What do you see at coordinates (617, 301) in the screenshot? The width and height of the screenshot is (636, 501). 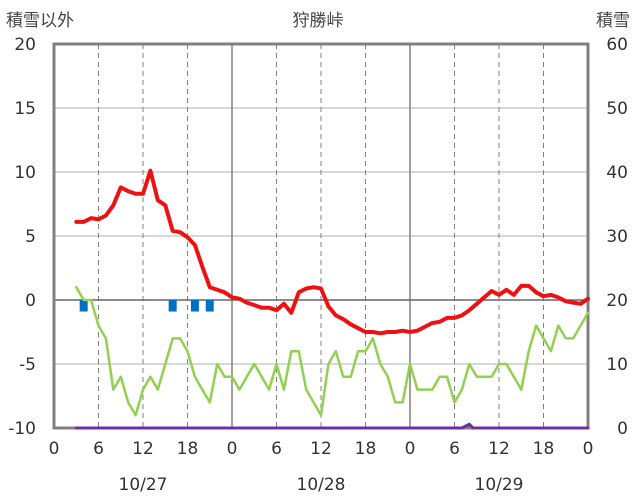 I see `y-tick-right: 20` at bounding box center [617, 301].